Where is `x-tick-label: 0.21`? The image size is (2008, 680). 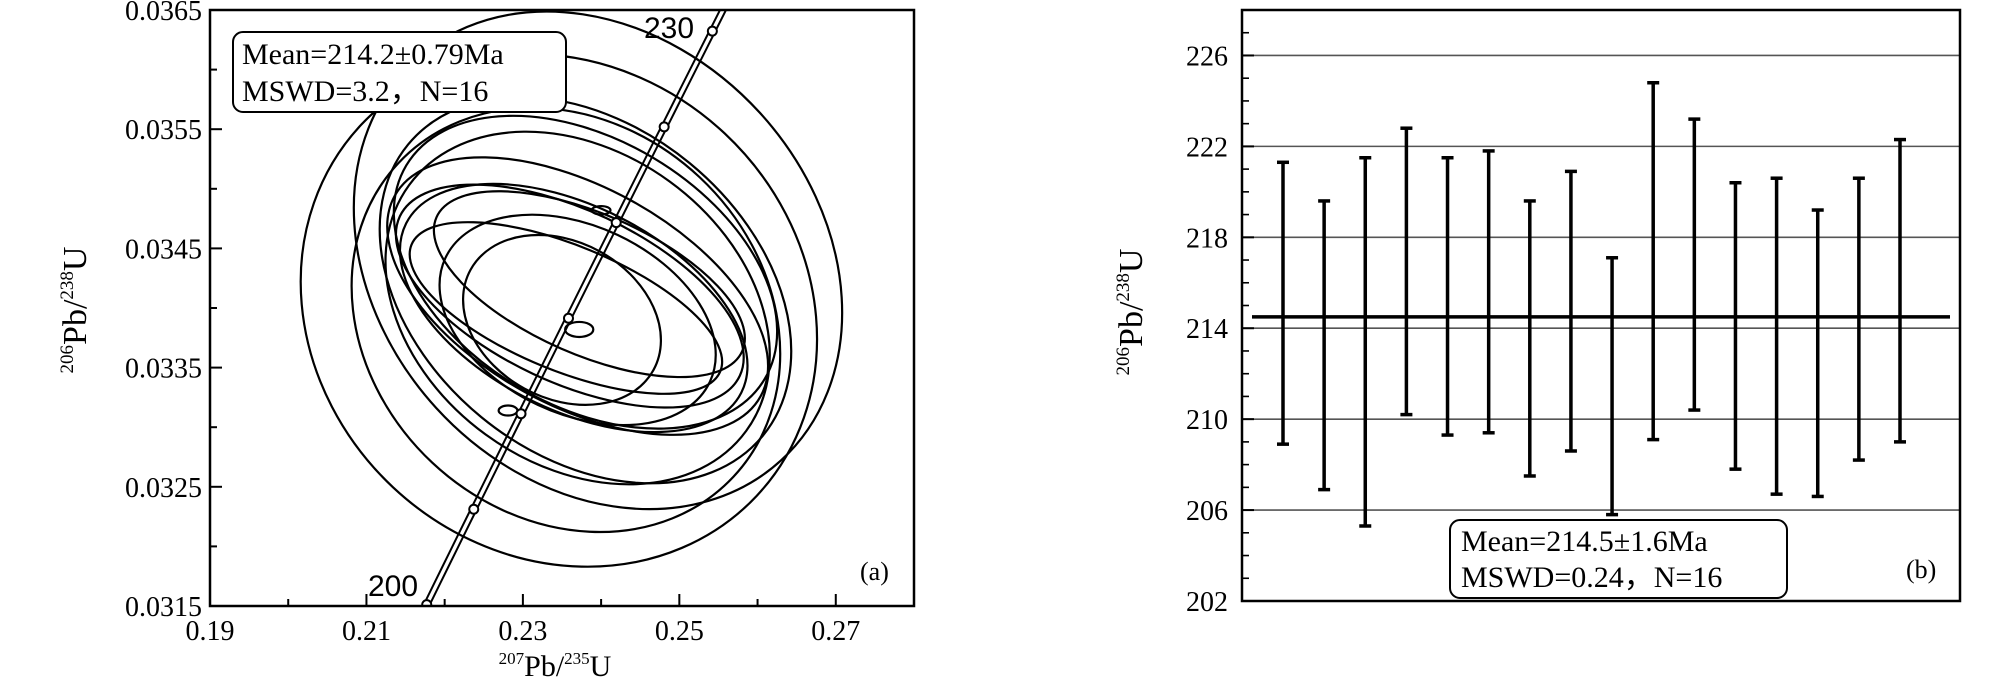
x-tick-label: 0.21 is located at coordinates (366, 631).